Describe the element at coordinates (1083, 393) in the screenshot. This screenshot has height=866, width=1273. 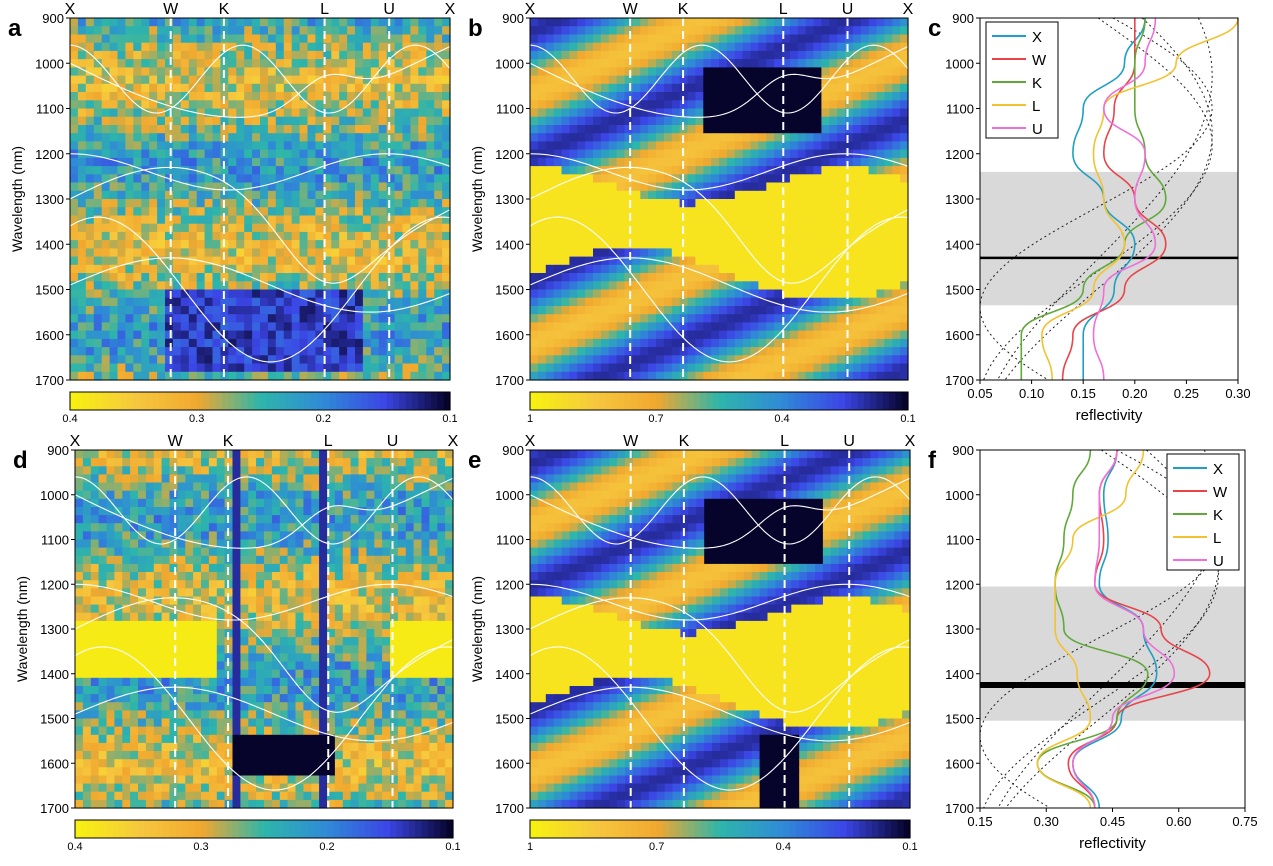
I see `x-tick-label: 0.15` at that location.